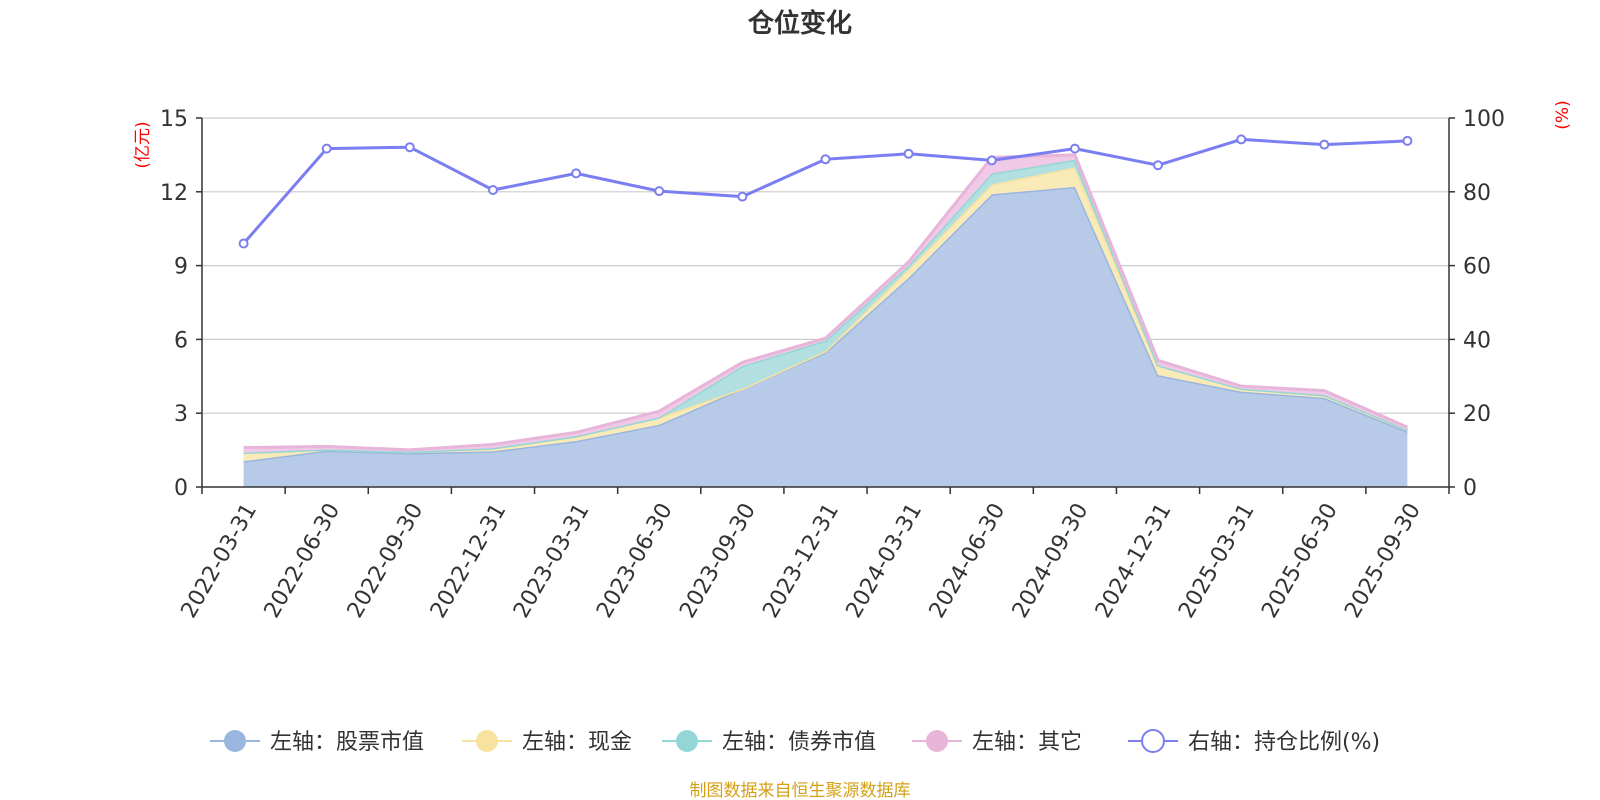  I want to click on x-tick-label: 2024-03-31, so click(885, 560).